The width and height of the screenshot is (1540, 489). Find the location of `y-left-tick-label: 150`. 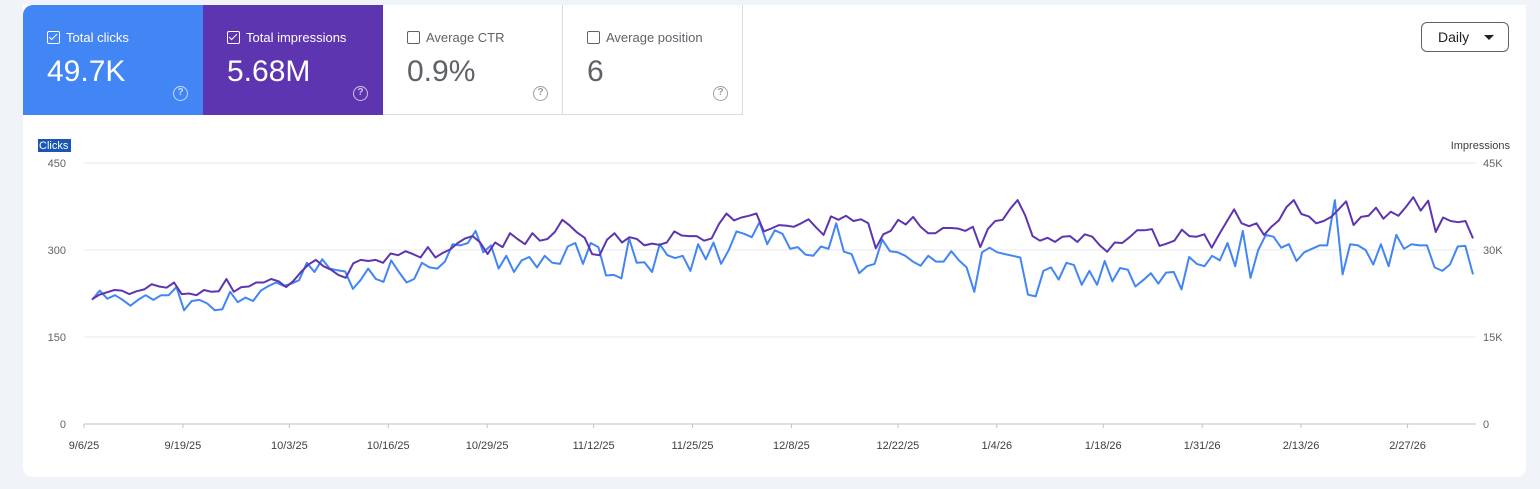

y-left-tick-label: 150 is located at coordinates (57, 338).